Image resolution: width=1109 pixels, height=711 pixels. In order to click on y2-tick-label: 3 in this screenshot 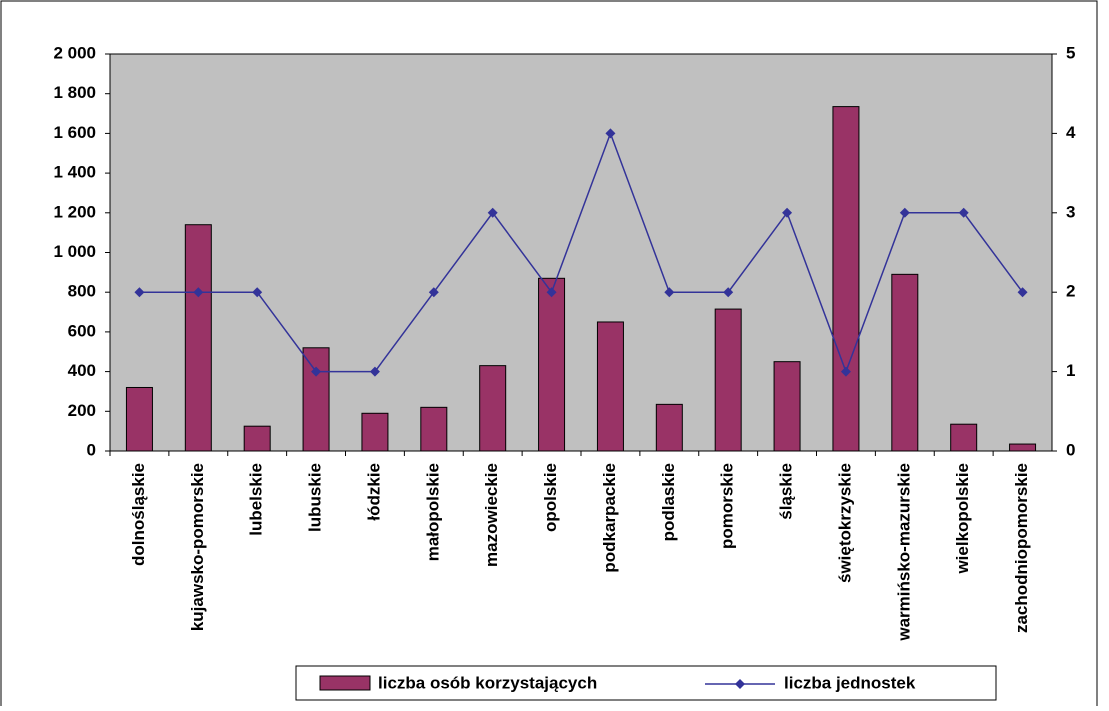, I will do `click(1070, 211)`.